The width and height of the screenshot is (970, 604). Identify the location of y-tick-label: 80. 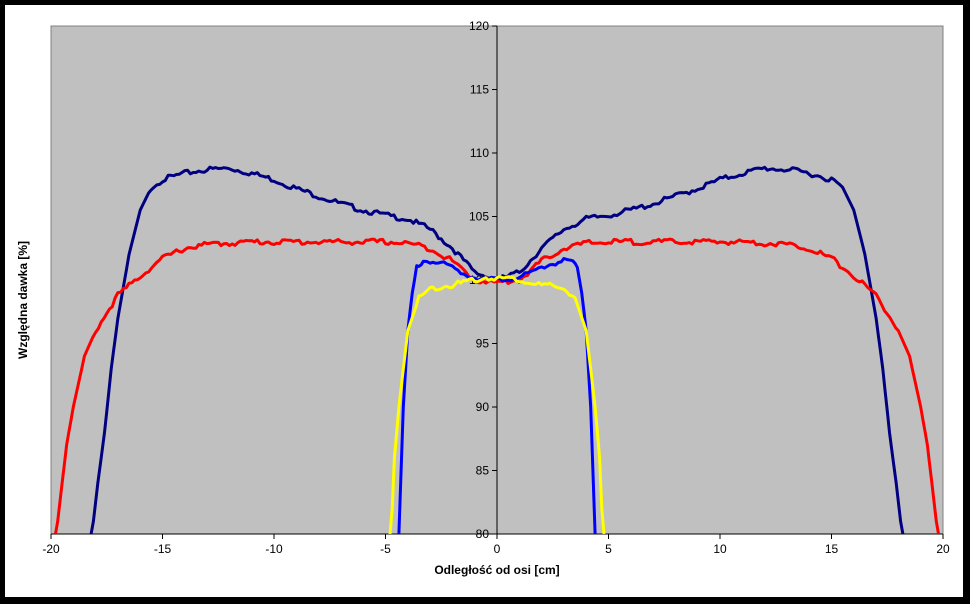
(483, 534).